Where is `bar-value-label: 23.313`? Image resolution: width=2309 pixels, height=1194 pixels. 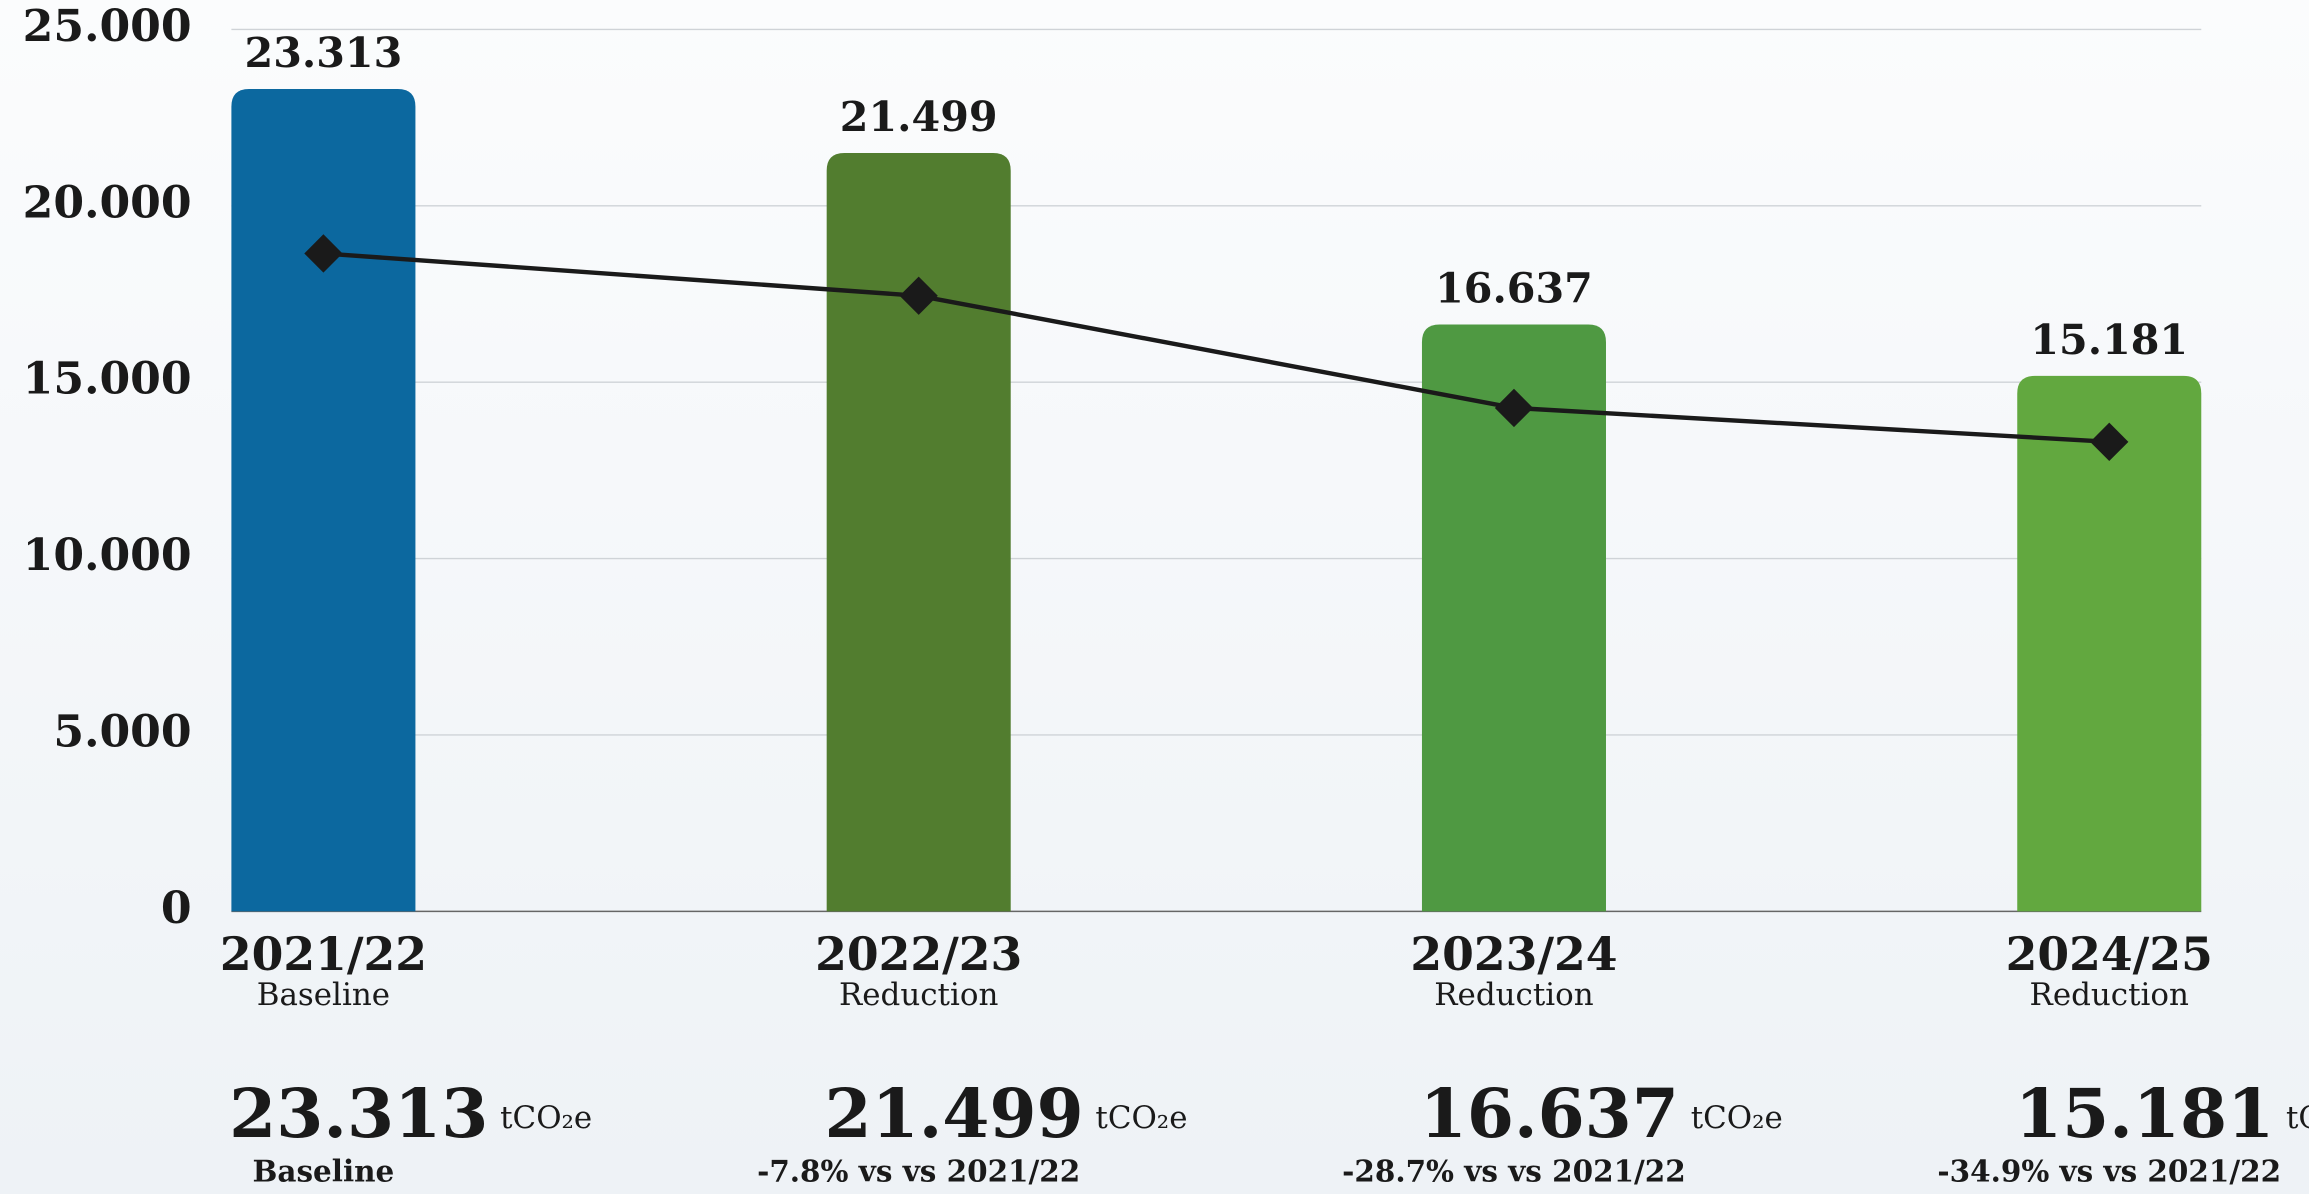
bar-value-label: 23.313 is located at coordinates (324, 52).